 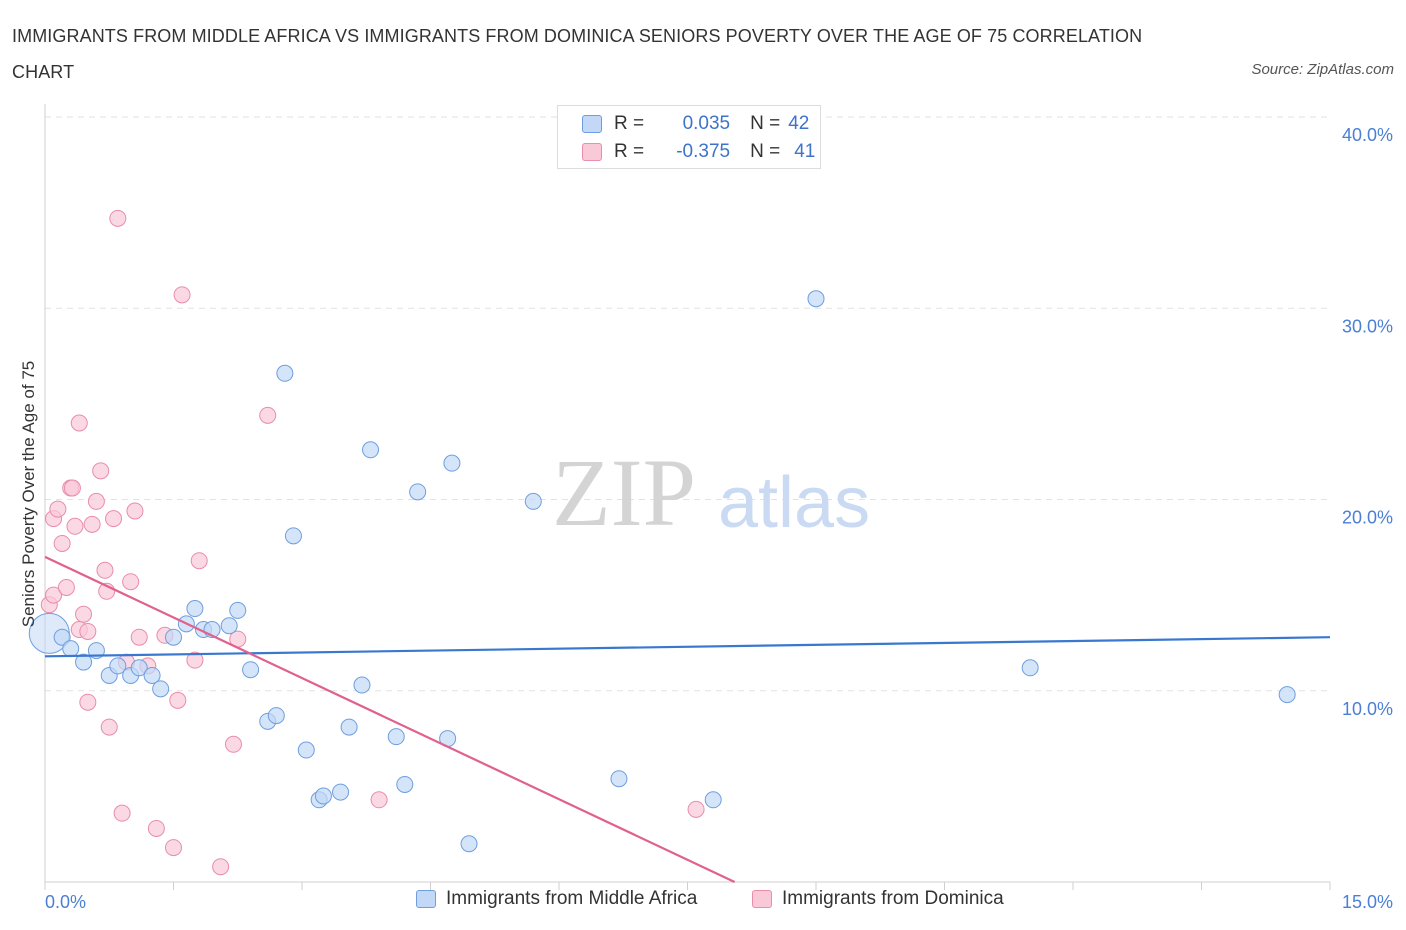 I want to click on x-tick-label: 0.0%, so click(x=65, y=902).